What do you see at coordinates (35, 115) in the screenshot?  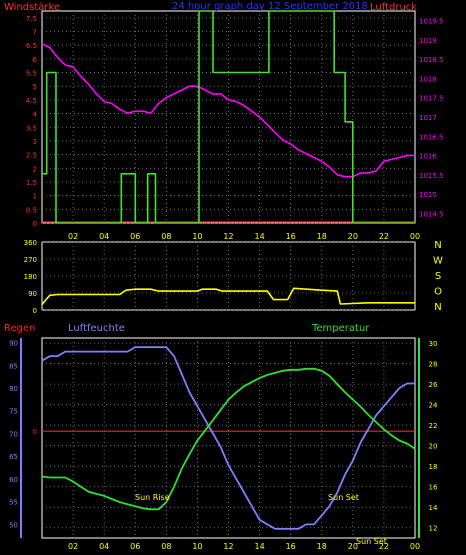 I see `wind-tick-label: 4` at bounding box center [35, 115].